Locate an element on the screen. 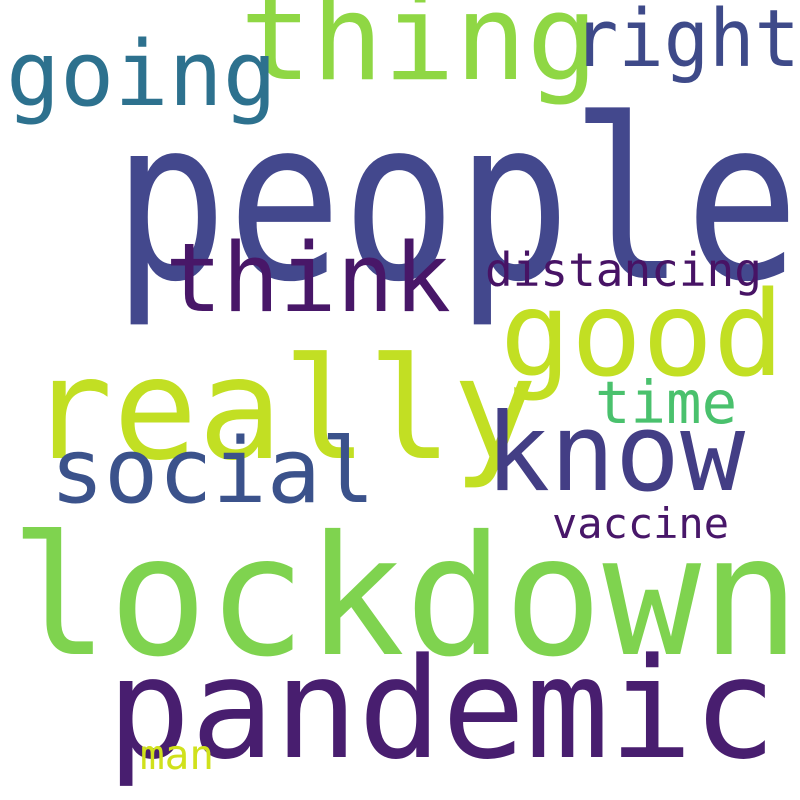 This screenshot has width=800, height=800. word-know: know is located at coordinates (615, 453).